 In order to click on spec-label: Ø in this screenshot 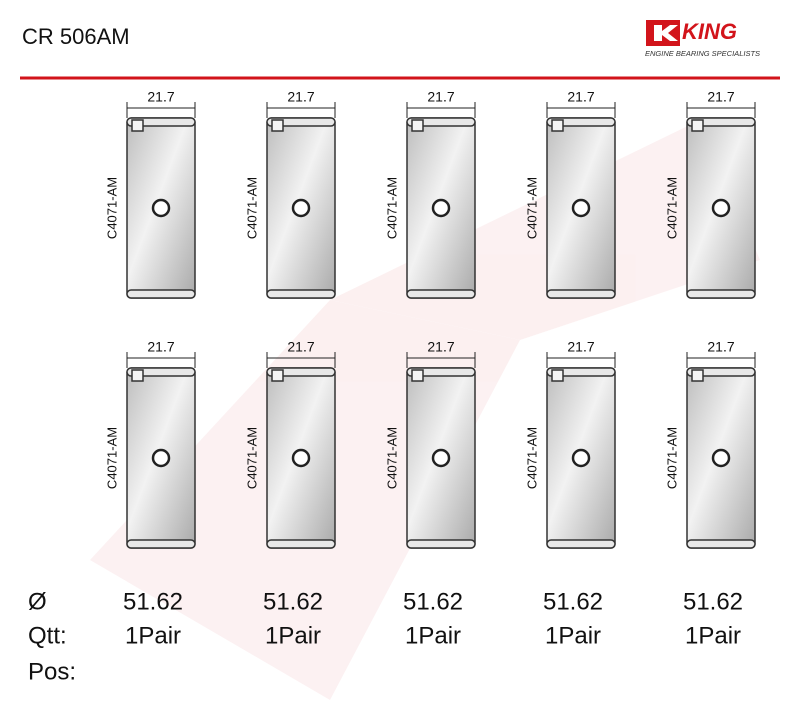, I will do `click(37, 601)`.